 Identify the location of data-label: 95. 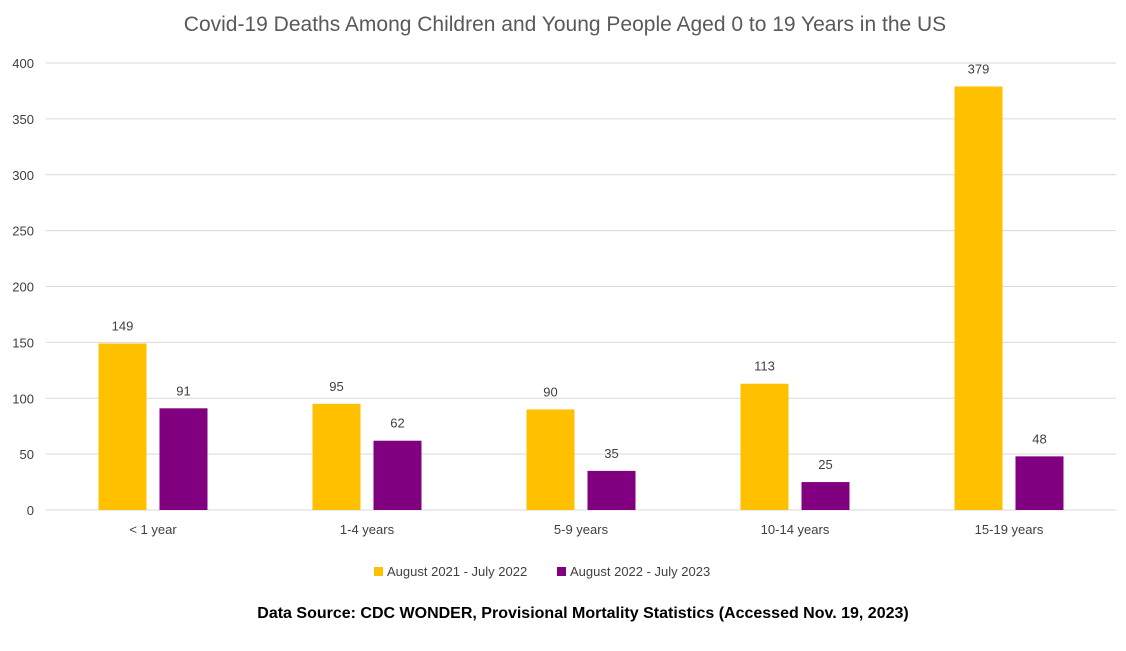
(336, 386).